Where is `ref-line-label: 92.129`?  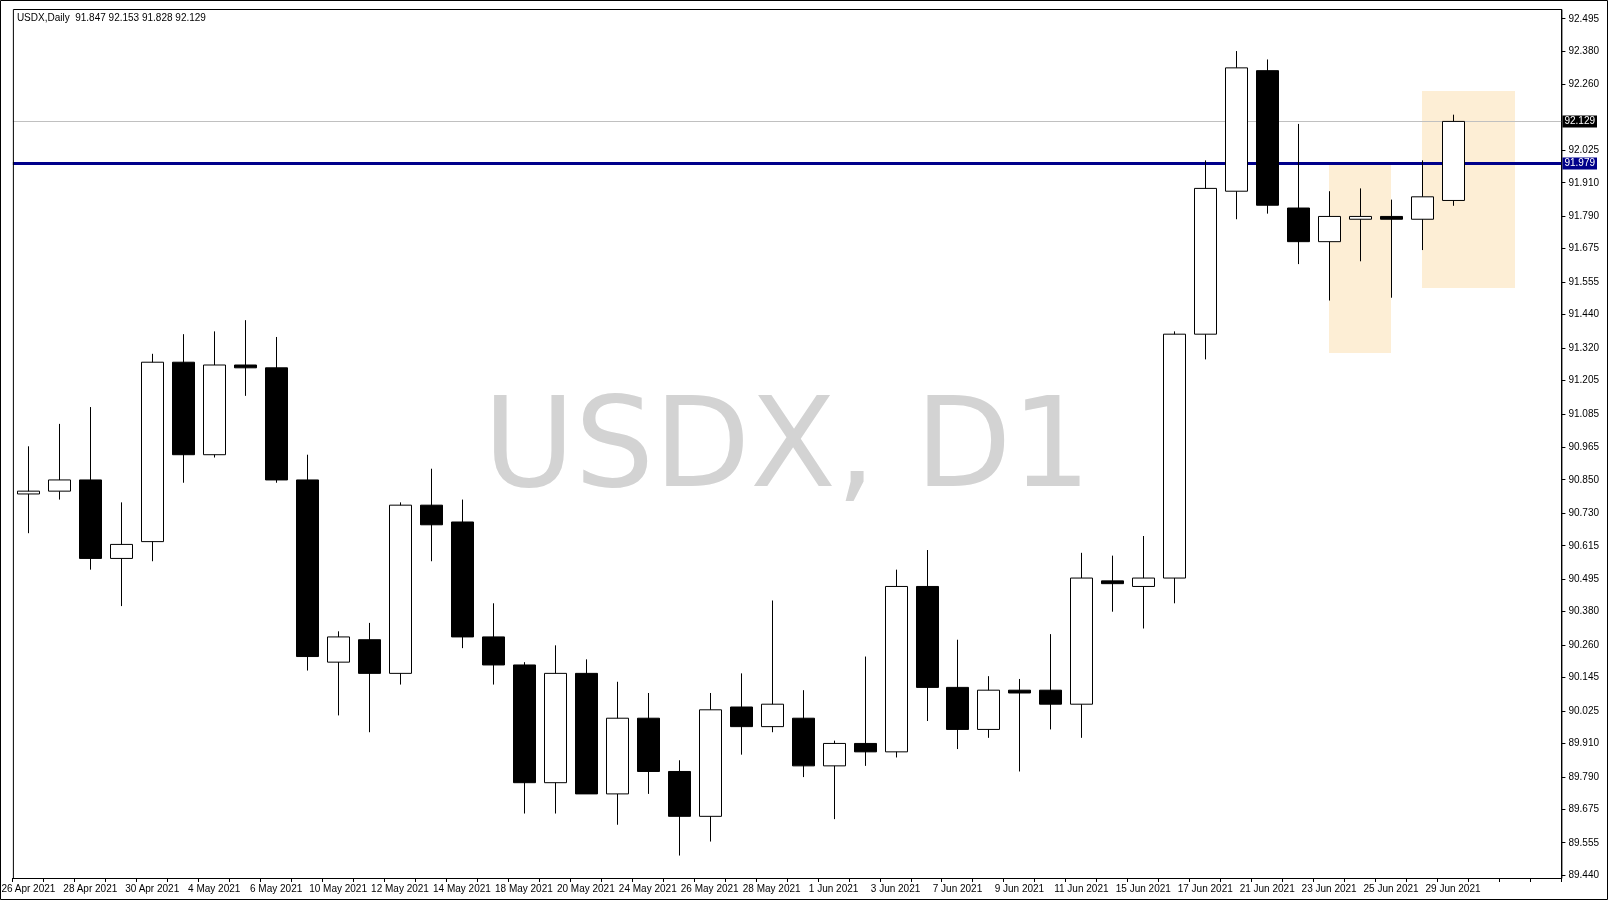
ref-line-label: 92.129 is located at coordinates (1580, 121).